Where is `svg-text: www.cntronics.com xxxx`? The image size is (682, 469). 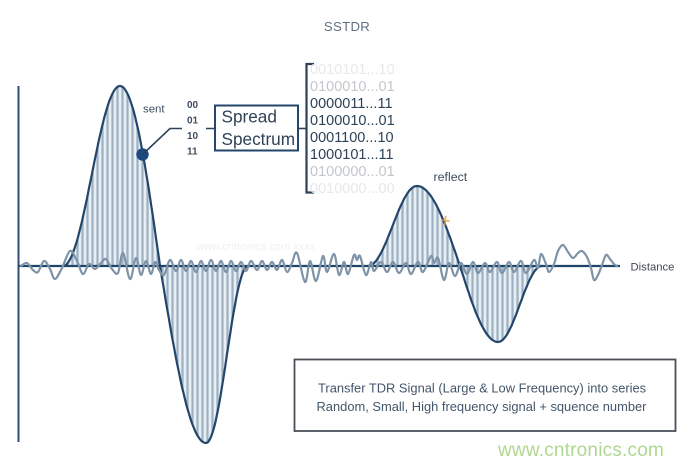
svg-text: www.cntronics.com xxxx is located at coordinates (255, 247).